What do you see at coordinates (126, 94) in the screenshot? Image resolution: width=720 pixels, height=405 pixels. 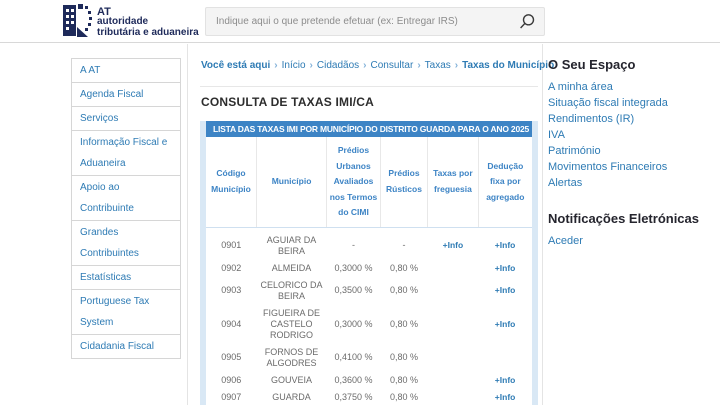 I see `sidebar-item: Agenda Fiscal` at bounding box center [126, 94].